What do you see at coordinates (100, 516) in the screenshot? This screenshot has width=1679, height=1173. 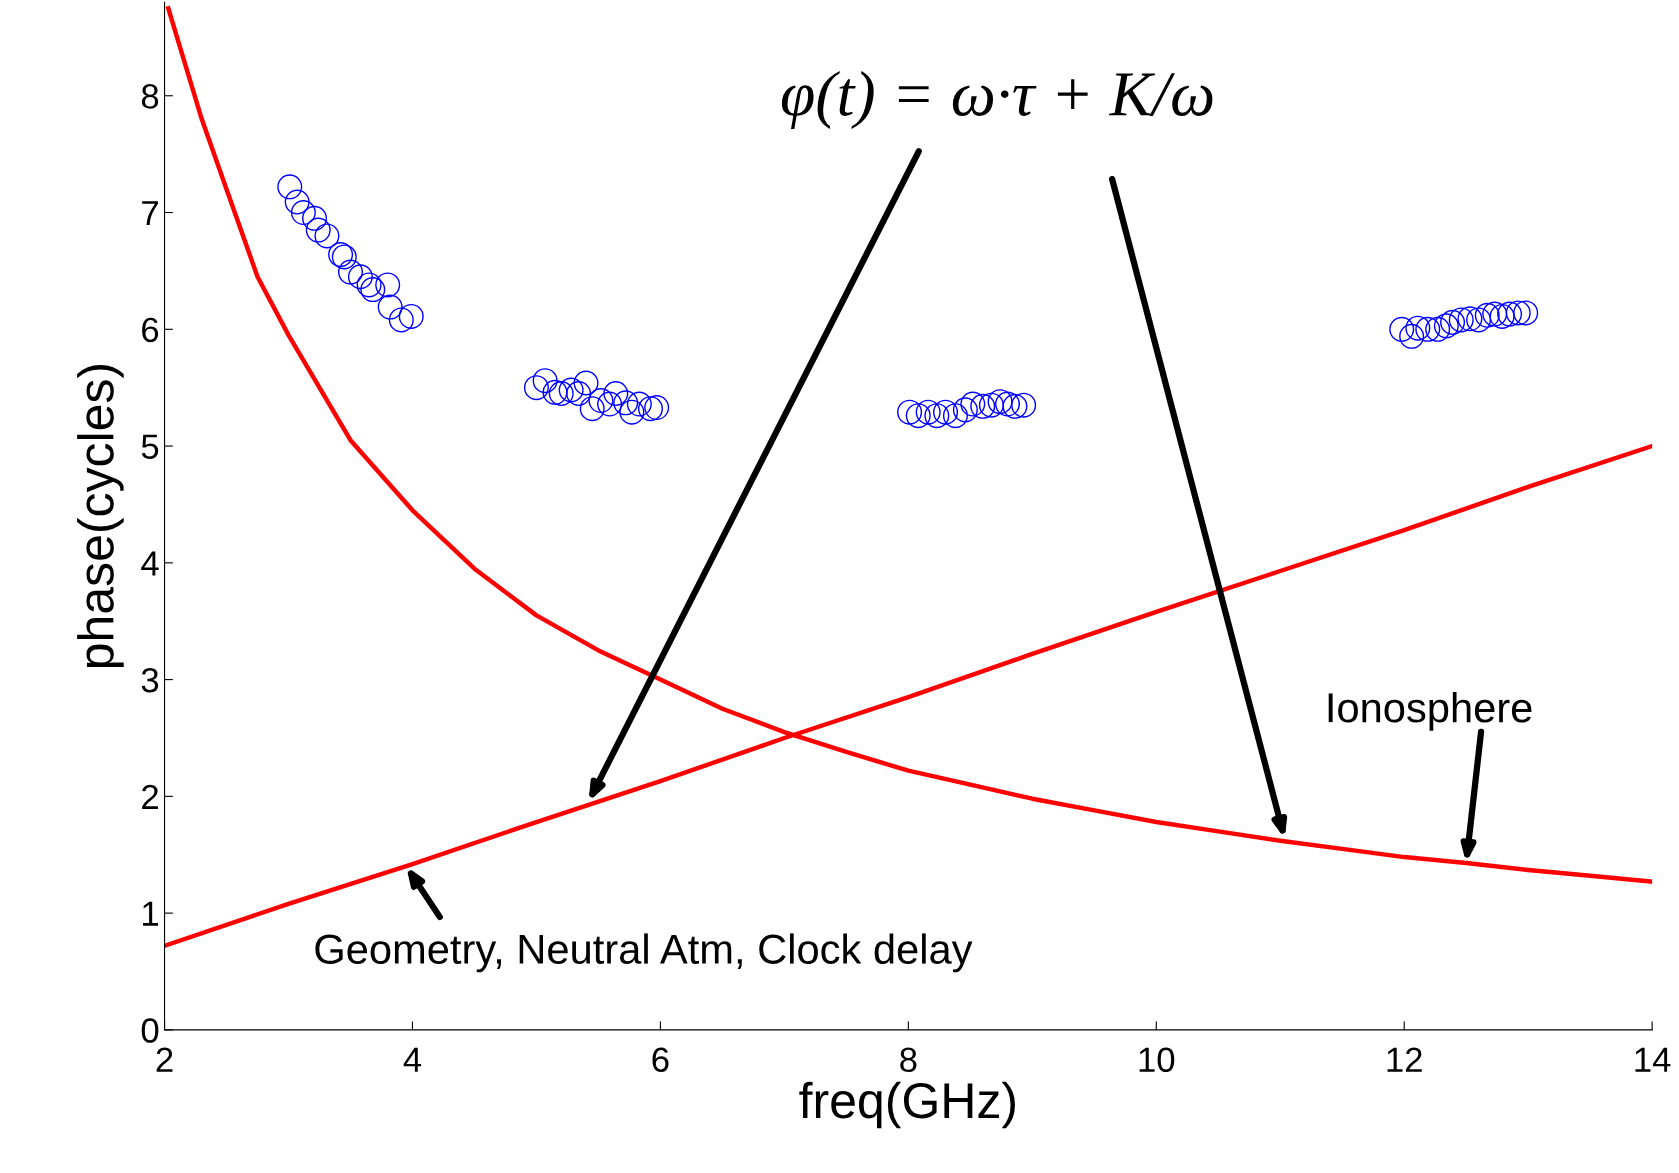 I see `y-axis-title: phase(cycles)` at bounding box center [100, 516].